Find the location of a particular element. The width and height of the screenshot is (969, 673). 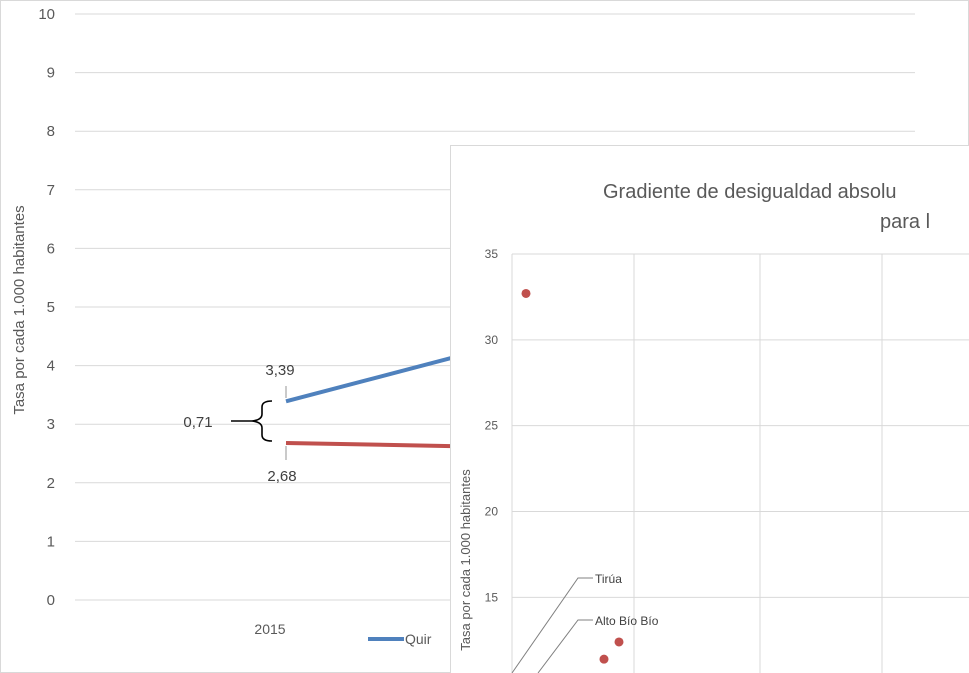

front-y-tick-label: 35 is located at coordinates (492, 254).